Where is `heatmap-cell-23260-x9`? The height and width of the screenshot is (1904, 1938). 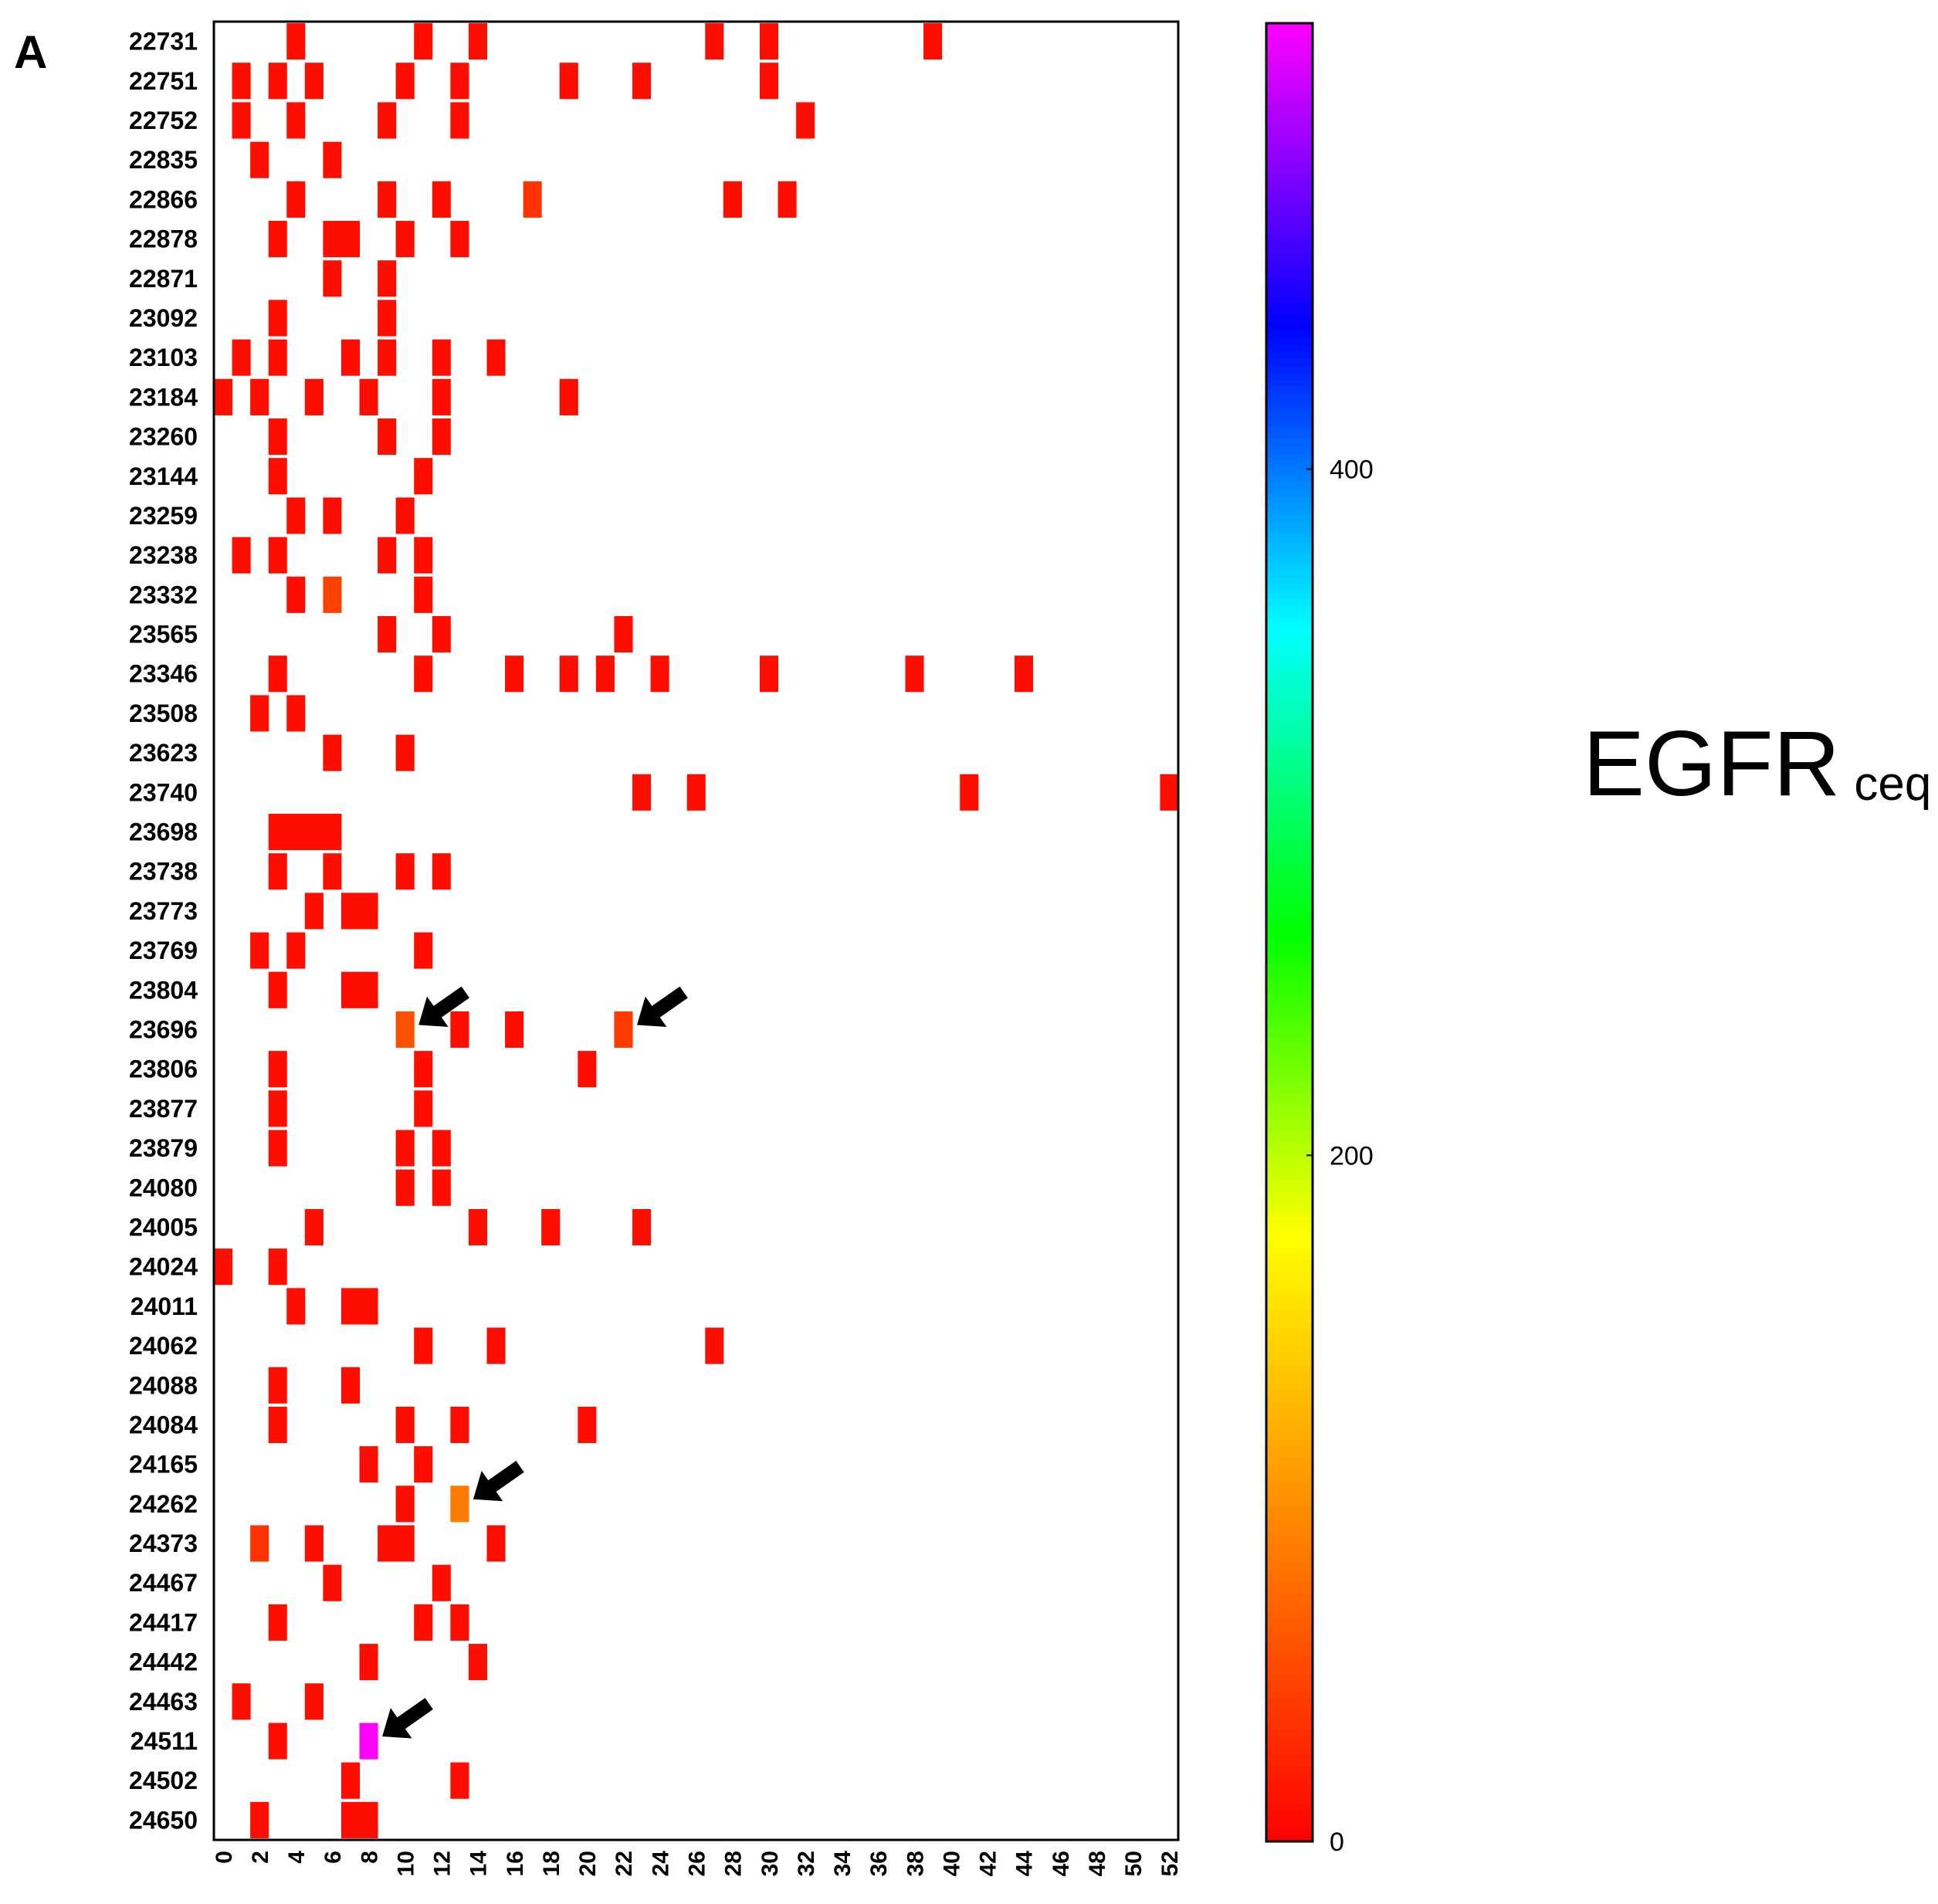
heatmap-cell-23260-x9 is located at coordinates (387, 437).